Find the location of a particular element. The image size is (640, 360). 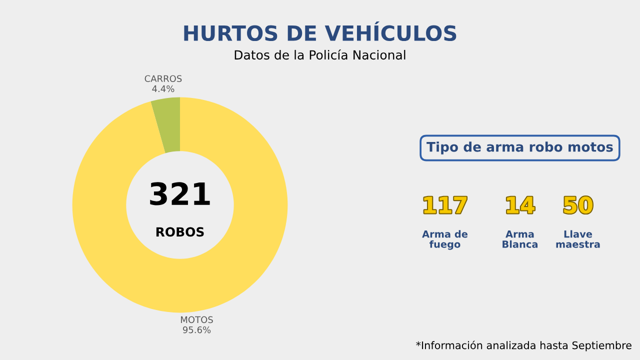

category-label: Arma Blanca is located at coordinates (520, 239).